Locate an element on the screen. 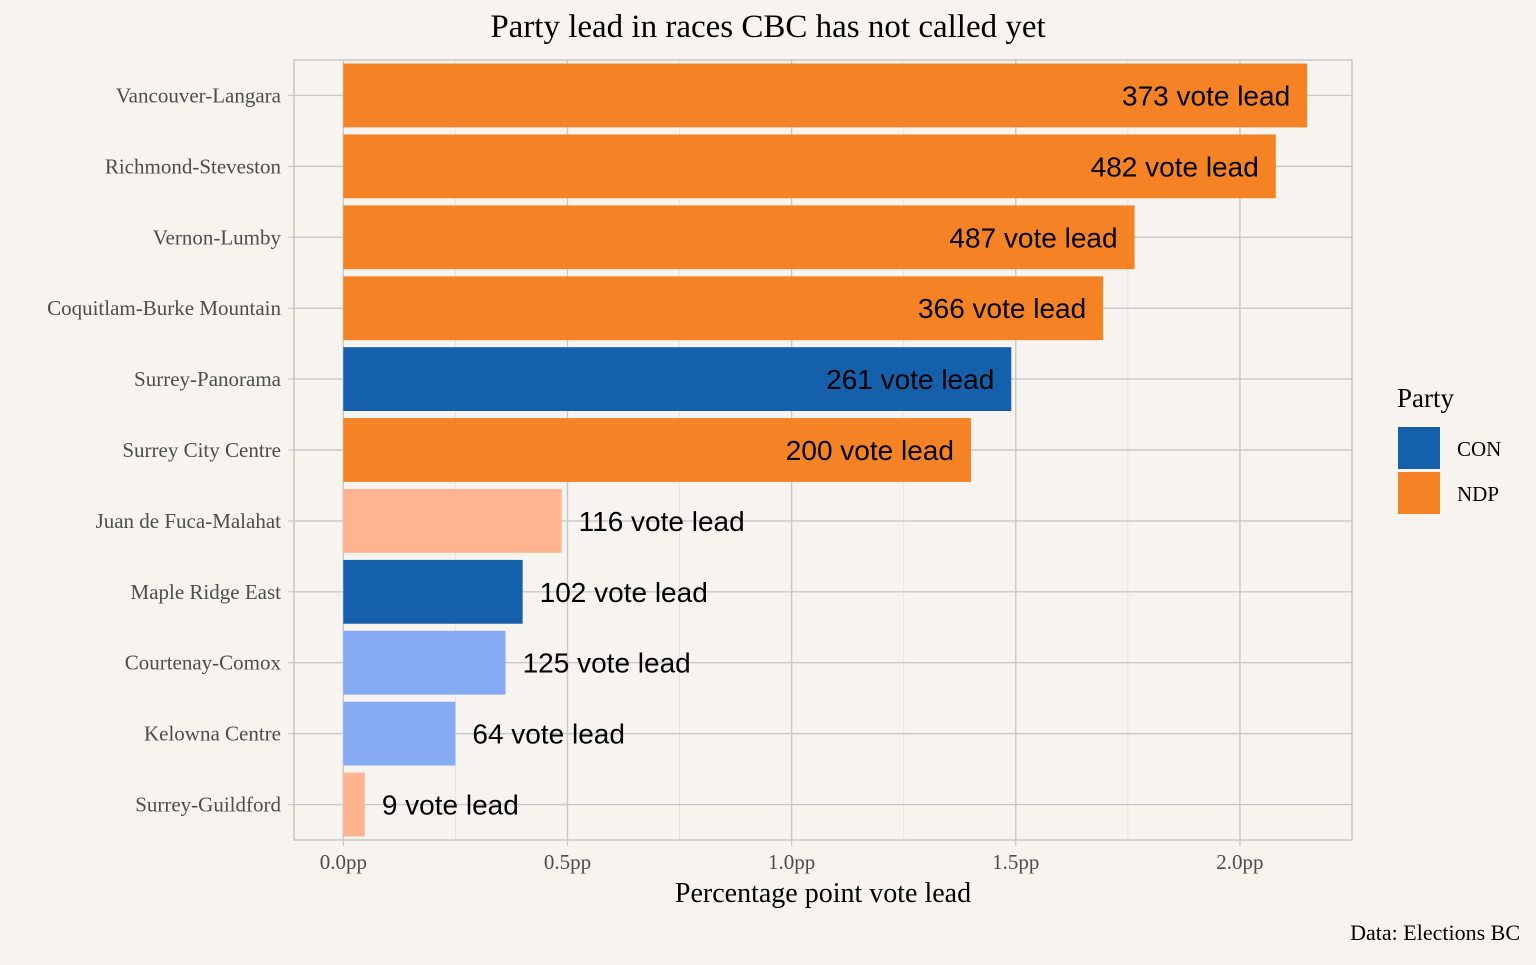 The image size is (1536, 965). bar-label: 9 vote lead is located at coordinates (450, 805).